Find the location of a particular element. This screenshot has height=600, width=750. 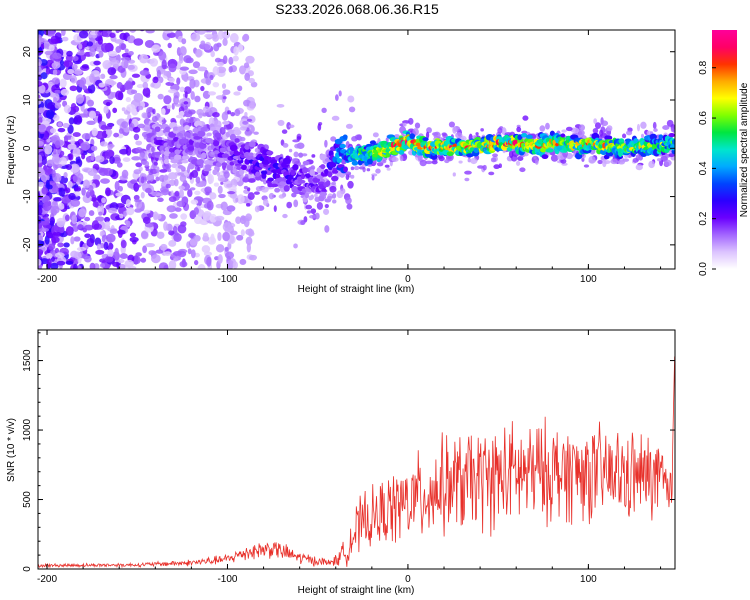

colorbar-gradient is located at coordinates (724, 149).